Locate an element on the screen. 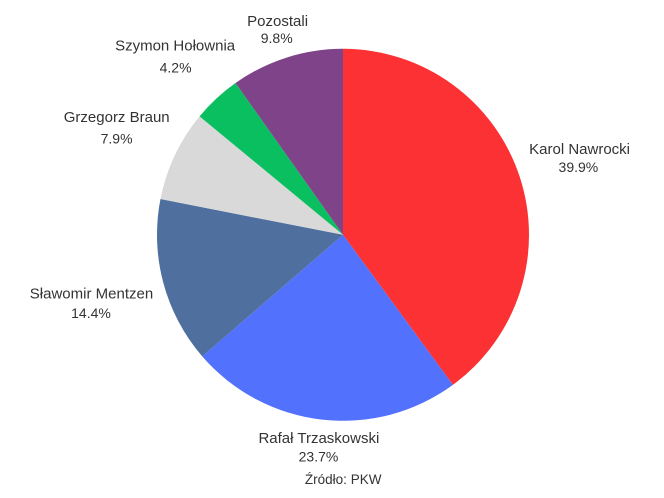  svg-text: 4.2% is located at coordinates (176, 68).